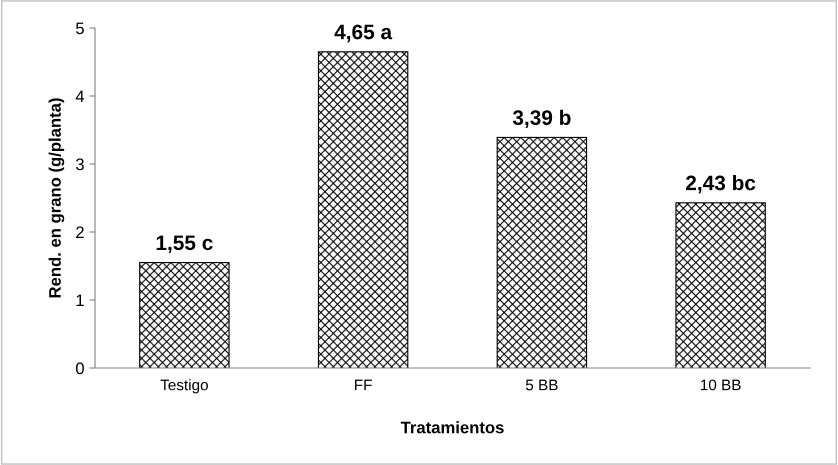 Image resolution: width=838 pixels, height=465 pixels. I want to click on y-tick-label: 5, so click(80, 28).